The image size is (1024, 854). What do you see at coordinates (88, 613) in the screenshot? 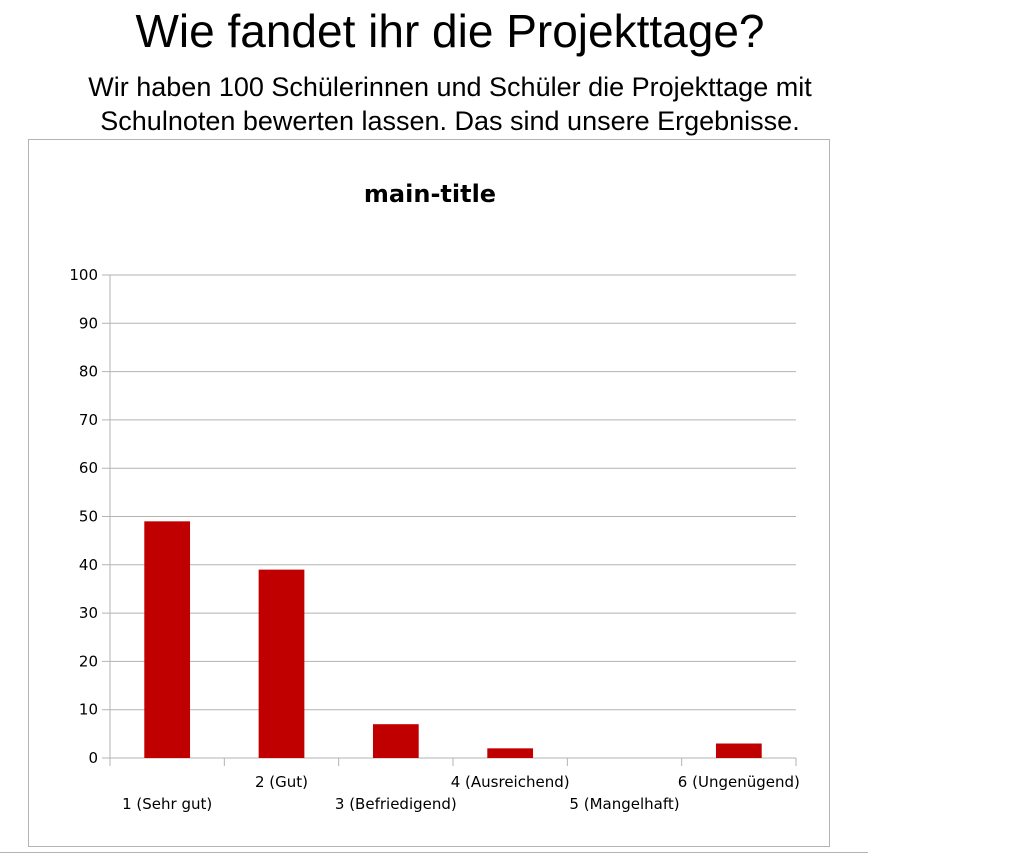
I see `y-tick-label: 30` at bounding box center [88, 613].